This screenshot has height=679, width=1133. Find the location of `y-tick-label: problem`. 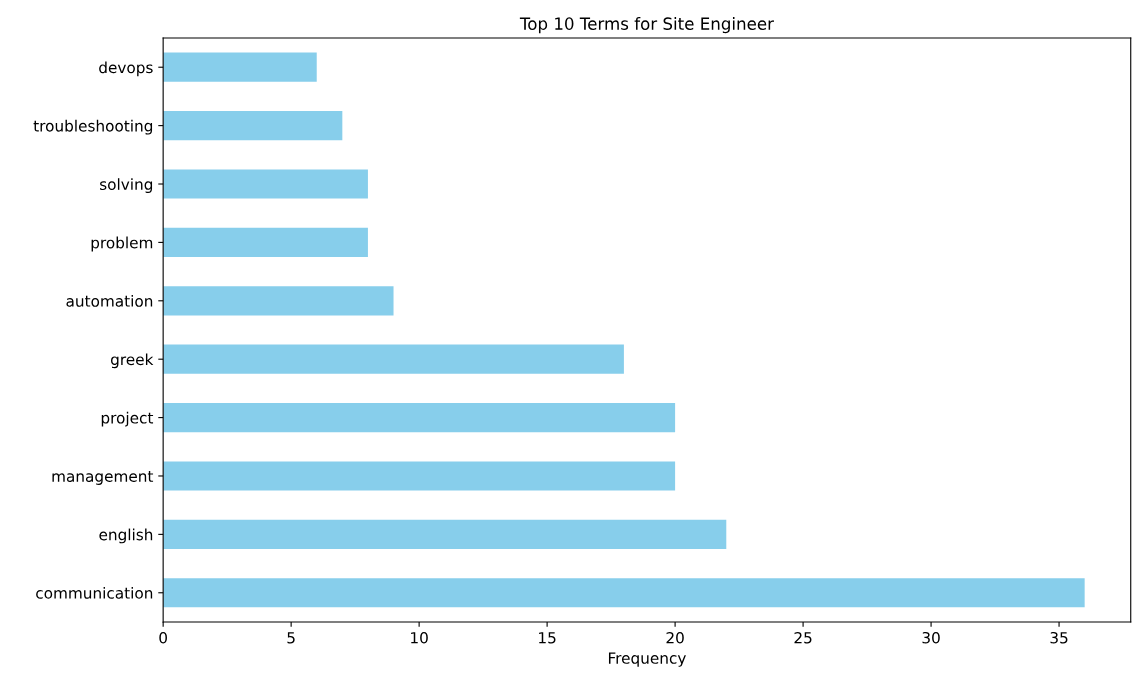

y-tick-label: problem is located at coordinates (122, 244).